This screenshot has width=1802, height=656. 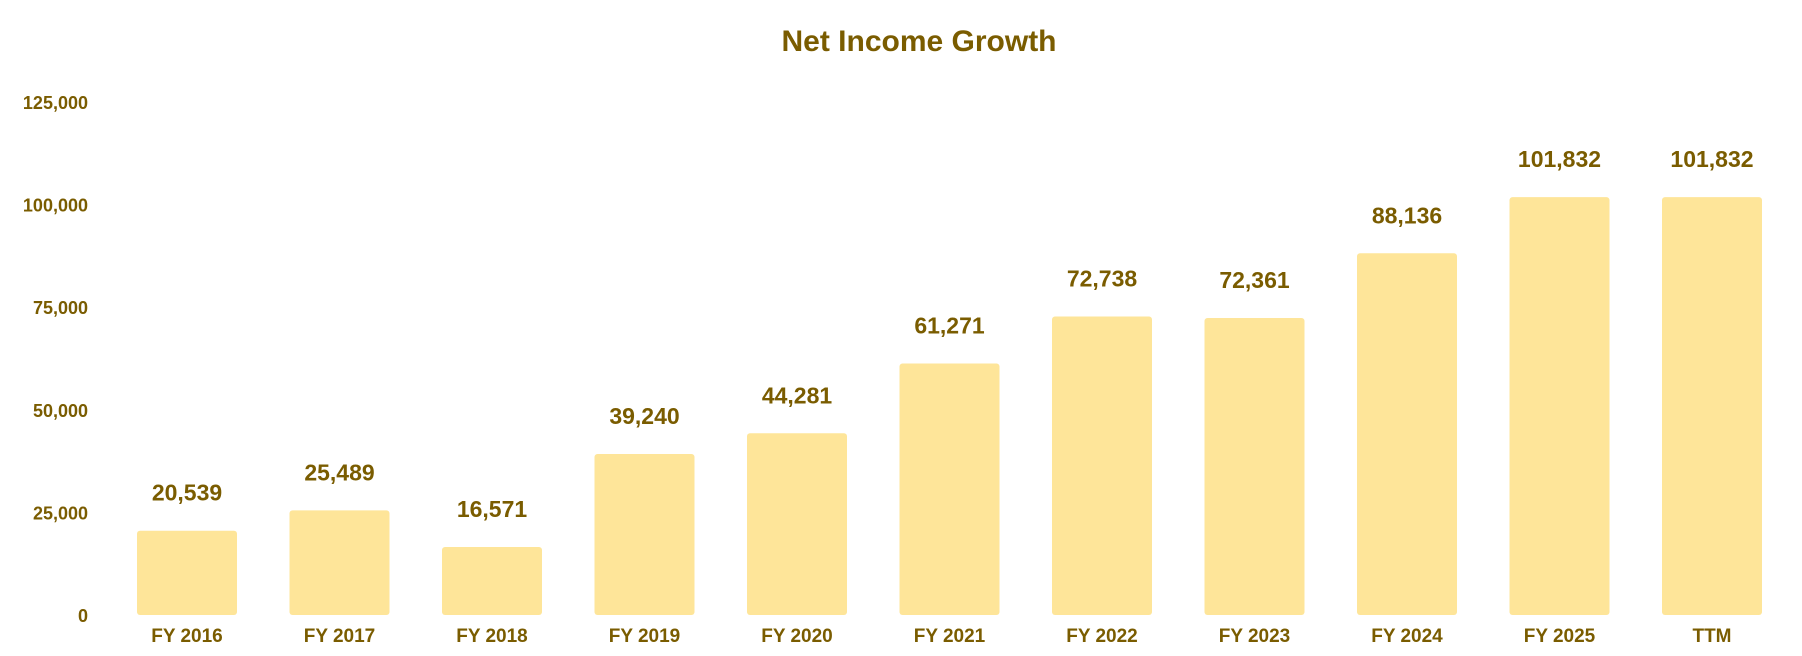 I want to click on x-tick-label: FY 2018, so click(x=491, y=636).